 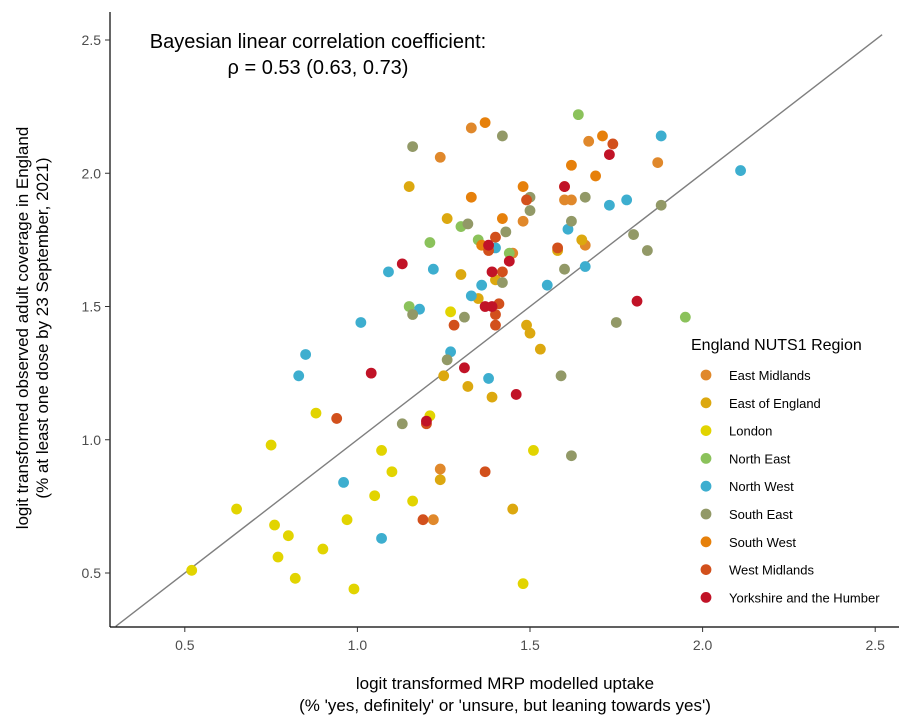 What do you see at coordinates (495, 348) in the screenshot?
I see `series-east-of-england` at bounding box center [495, 348].